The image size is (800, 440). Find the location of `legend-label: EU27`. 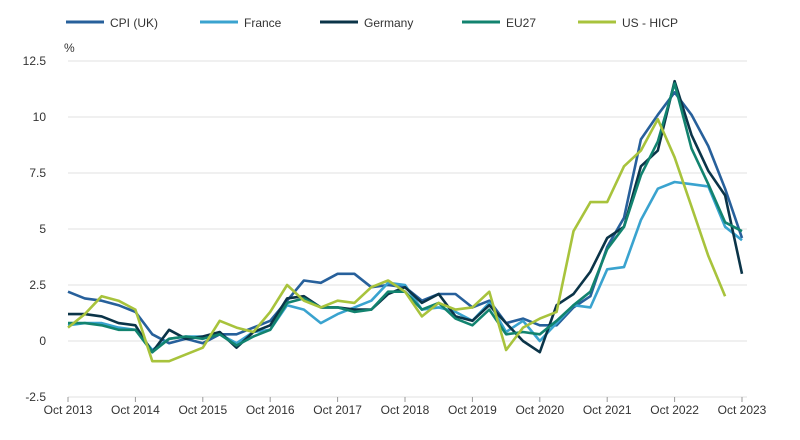

legend-label: EU27 is located at coordinates (521, 23).